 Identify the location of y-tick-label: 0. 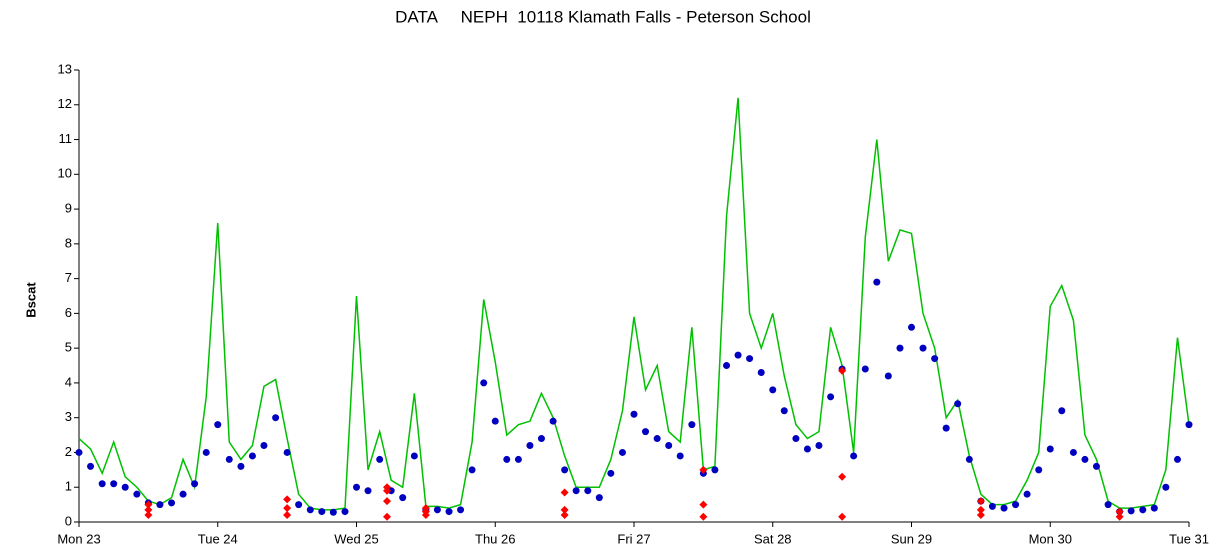
(68, 520).